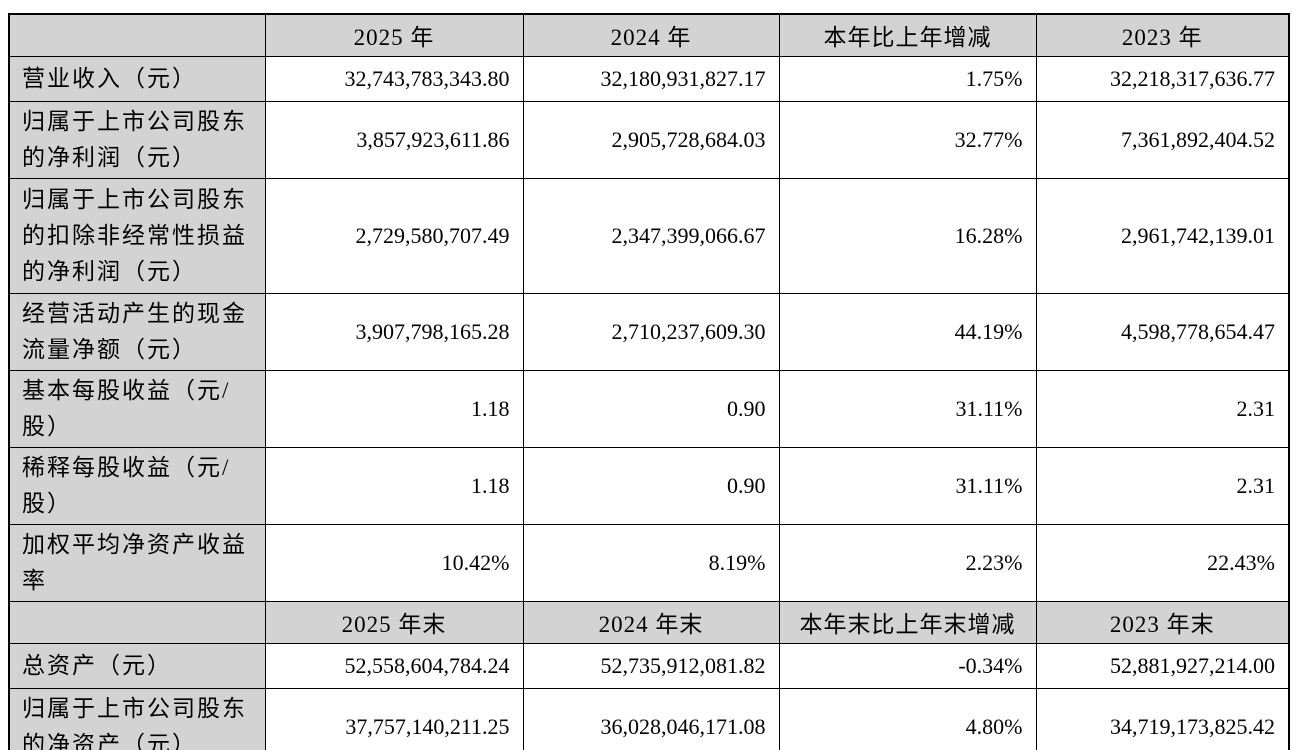 This screenshot has width=1296, height=750. What do you see at coordinates (394, 35) in the screenshot?
I see `header-2025: 2025 年` at bounding box center [394, 35].